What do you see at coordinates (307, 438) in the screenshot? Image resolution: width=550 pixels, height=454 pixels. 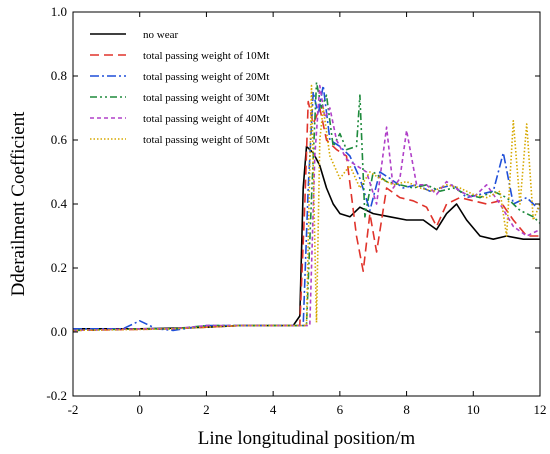 I see `x-axis-title: Line longitudinal position/m` at bounding box center [307, 438].